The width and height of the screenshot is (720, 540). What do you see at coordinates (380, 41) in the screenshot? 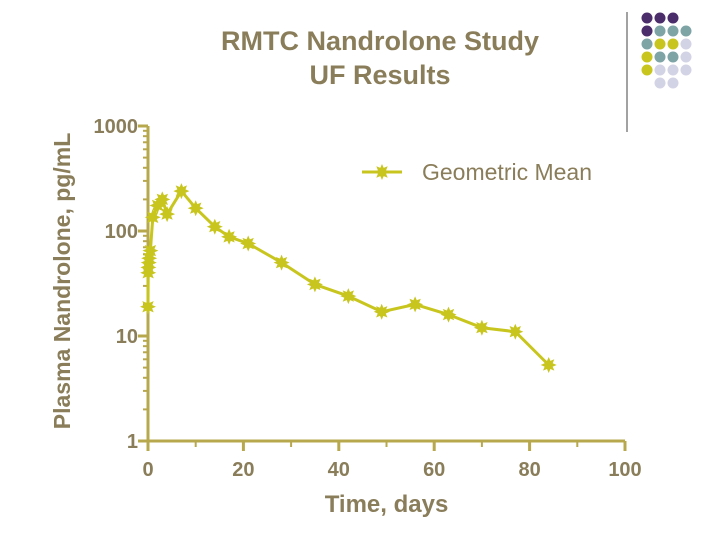
I see `chart-title-line1: RMTC Nandrolone Study` at bounding box center [380, 41].